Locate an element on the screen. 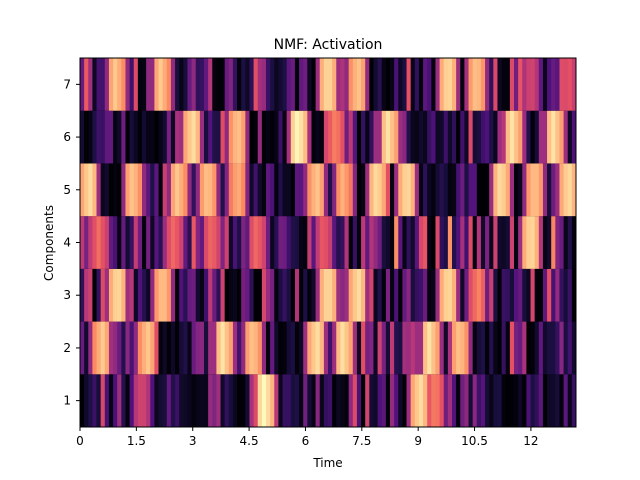 This screenshot has width=640, height=480. y-tick-label: 4 is located at coordinates (67, 243).